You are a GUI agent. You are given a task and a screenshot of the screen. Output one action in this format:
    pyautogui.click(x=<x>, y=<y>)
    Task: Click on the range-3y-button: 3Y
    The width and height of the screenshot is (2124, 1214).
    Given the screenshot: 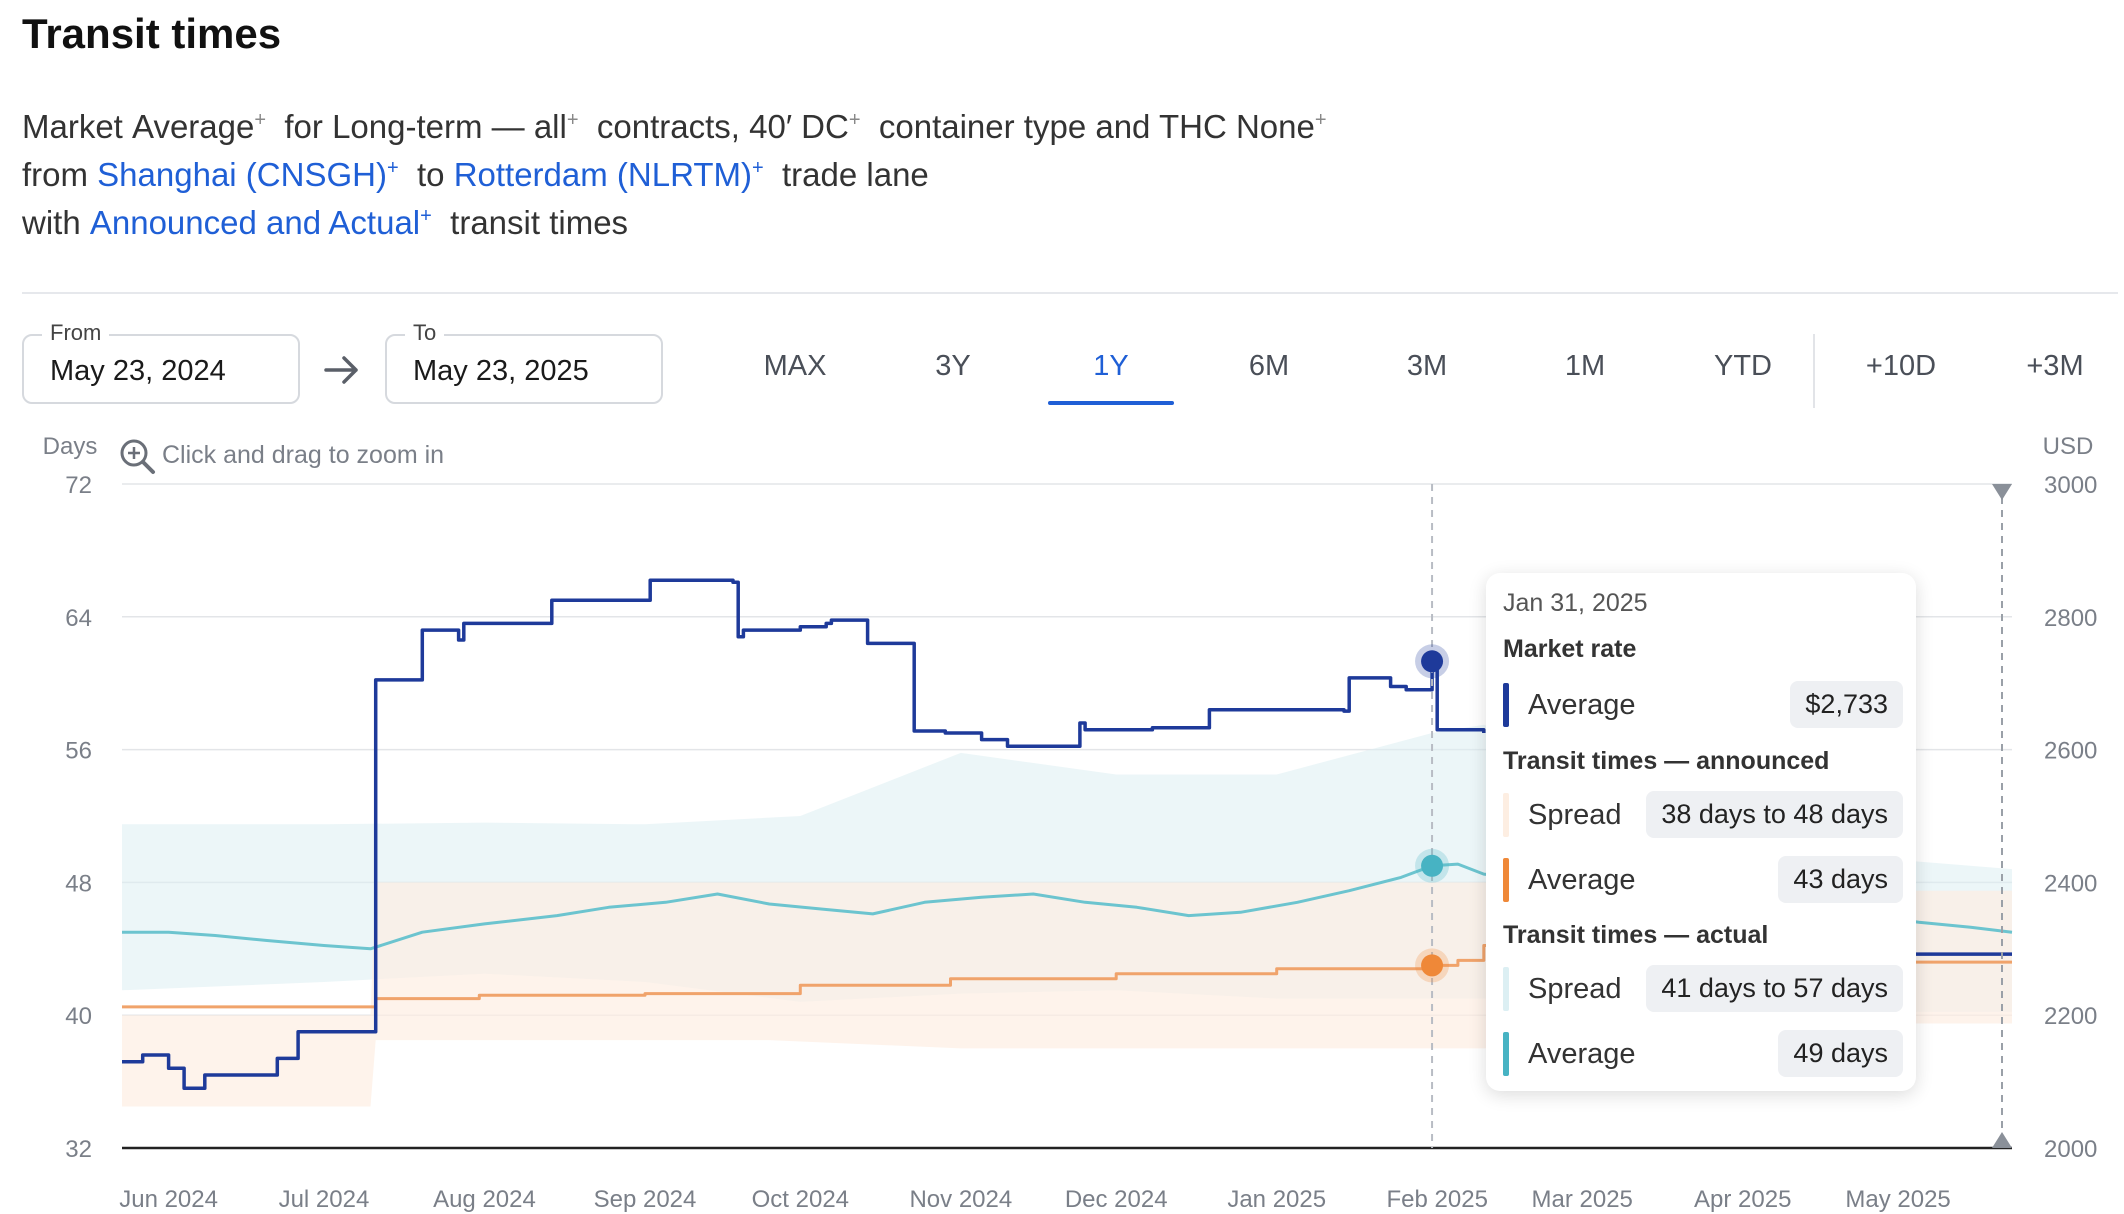 What is the action you would take?
    pyautogui.click(x=953, y=366)
    